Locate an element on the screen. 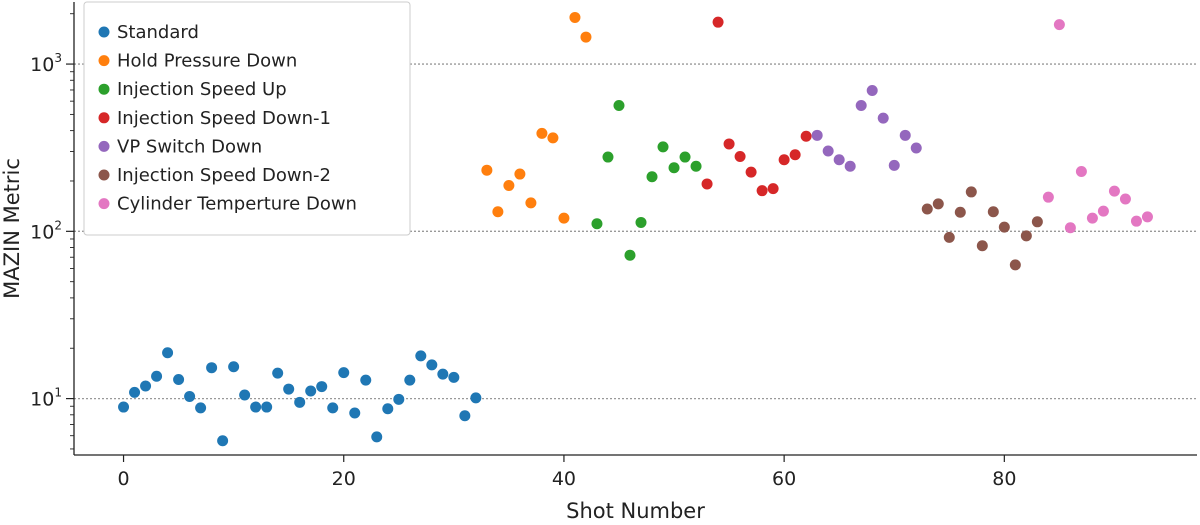 Image resolution: width=1200 pixels, height=525 pixels. legend-label: Injection Speed Down-1 is located at coordinates (224, 118).